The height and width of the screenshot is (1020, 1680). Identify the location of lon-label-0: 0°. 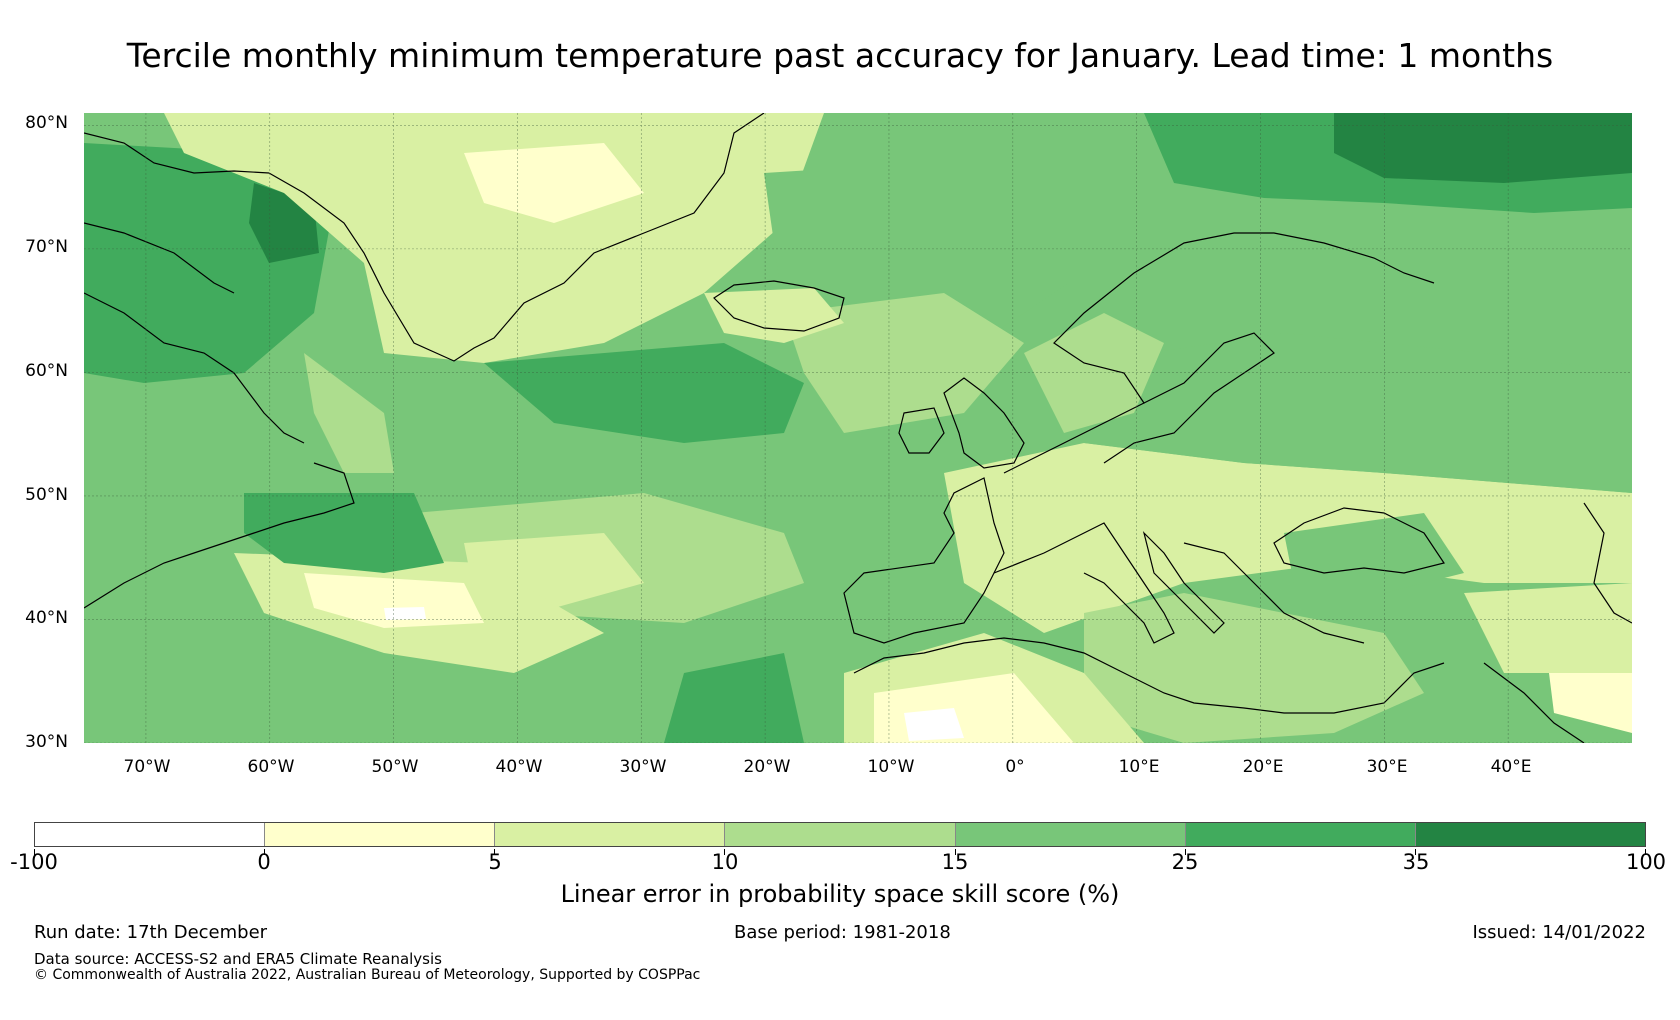
(1015, 767).